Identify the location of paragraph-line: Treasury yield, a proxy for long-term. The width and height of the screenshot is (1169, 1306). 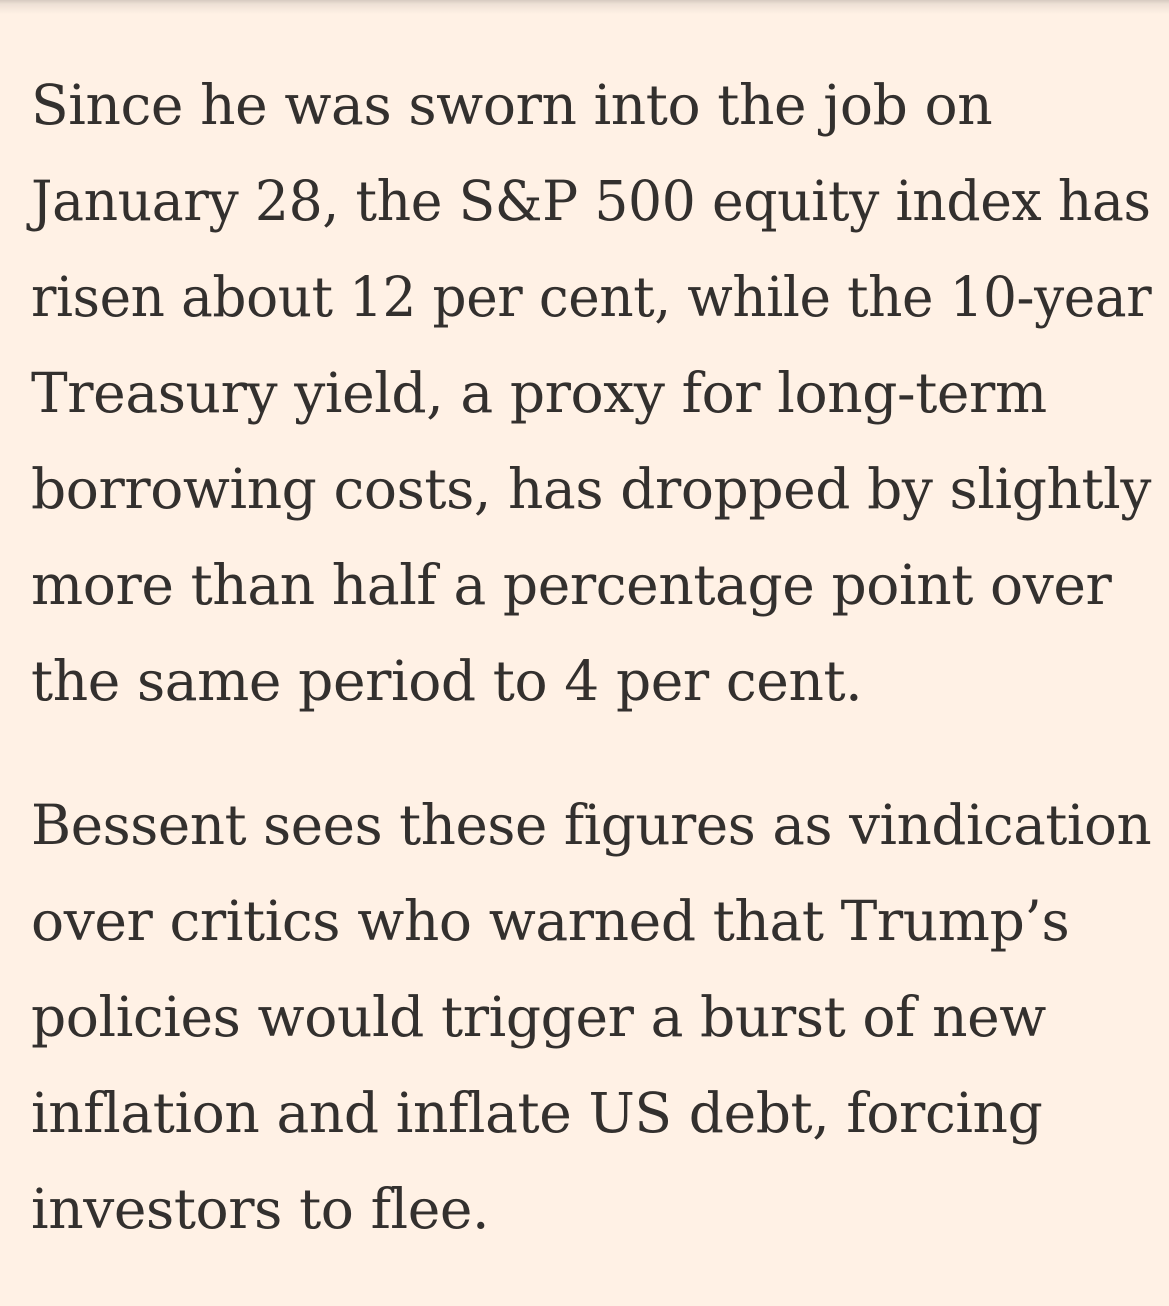
(539, 393).